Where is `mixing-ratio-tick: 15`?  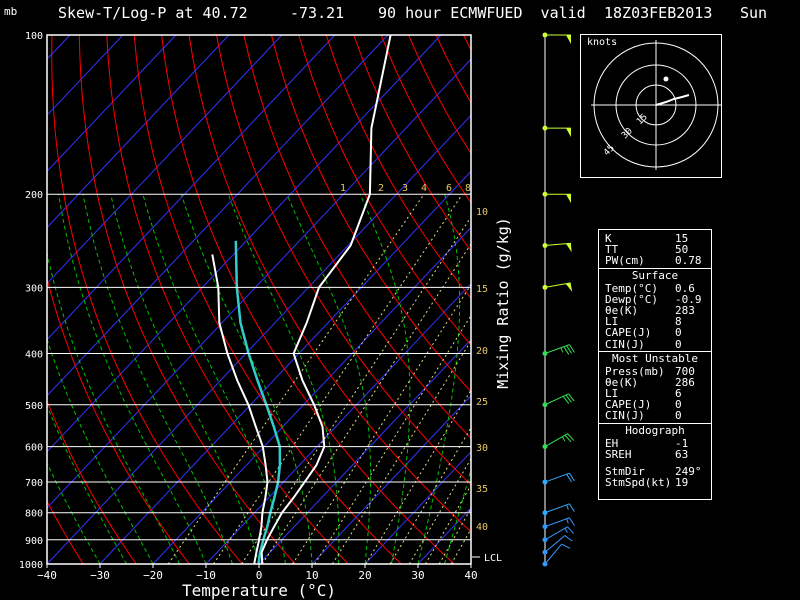 mixing-ratio-tick: 15 is located at coordinates (482, 289).